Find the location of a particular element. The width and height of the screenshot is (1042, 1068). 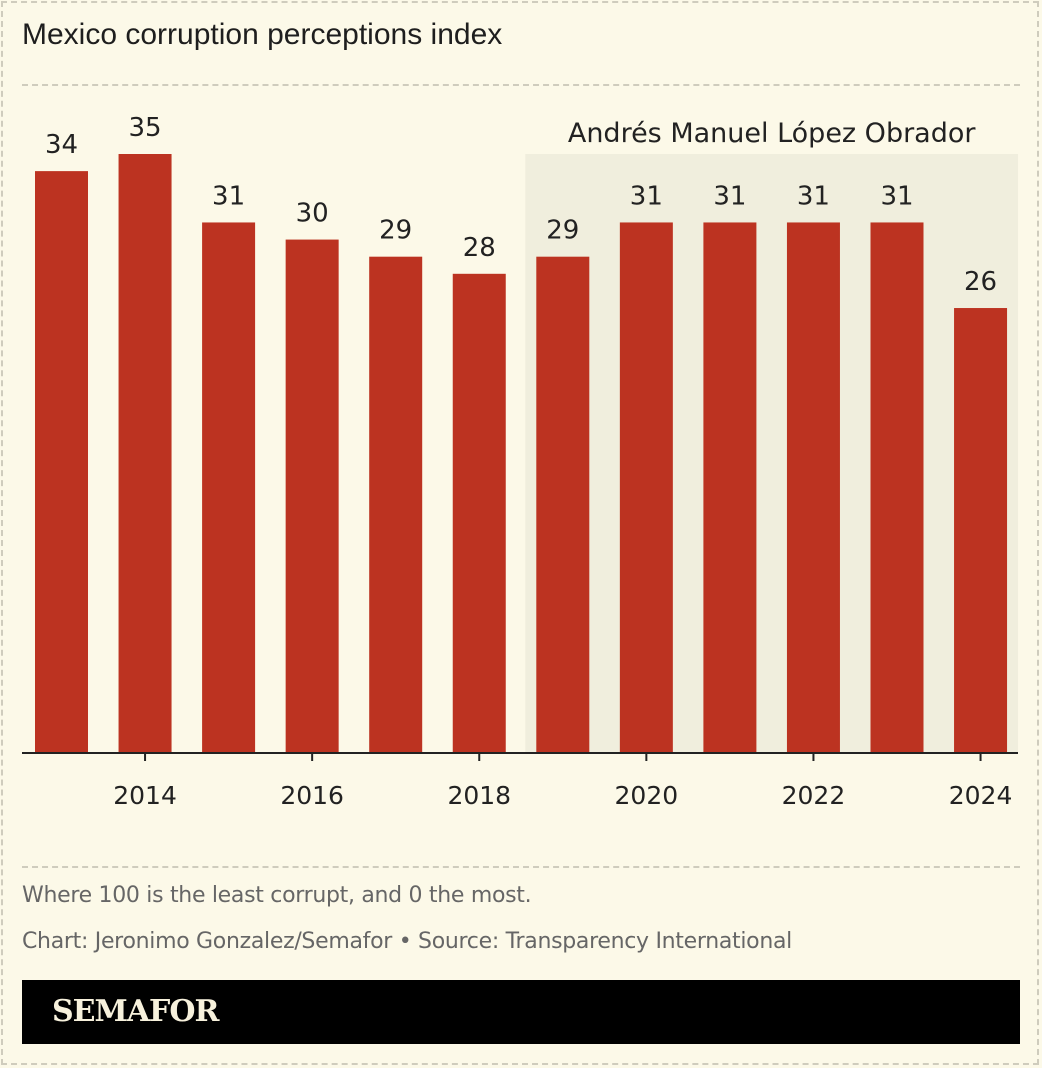

data-label-2014: 35 is located at coordinates (145, 128).